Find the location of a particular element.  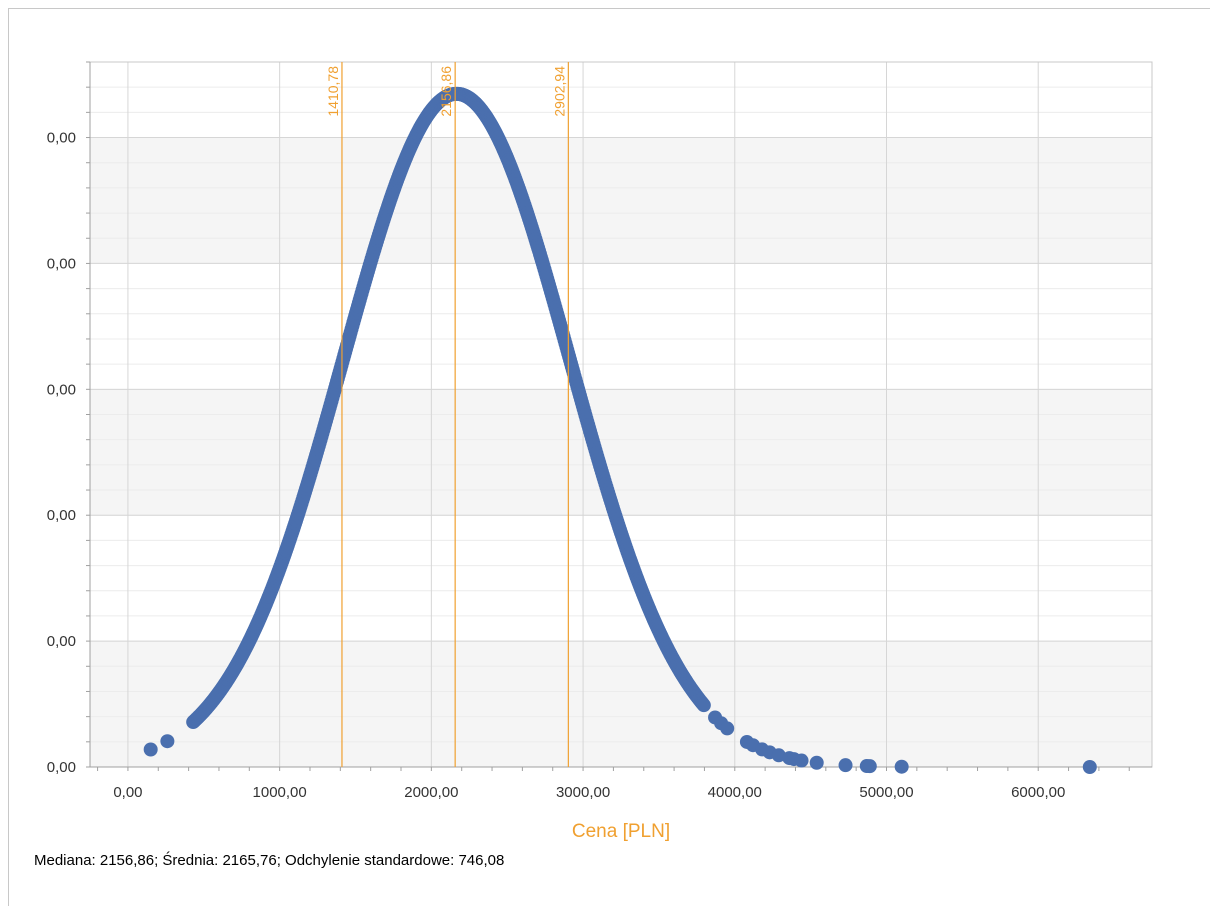

x-tick-label: 0,00 is located at coordinates (127, 792).